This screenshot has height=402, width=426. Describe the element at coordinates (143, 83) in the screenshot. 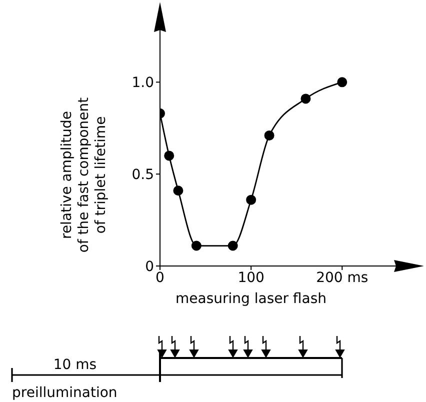

I see `y-tick-label: 1.0` at that location.